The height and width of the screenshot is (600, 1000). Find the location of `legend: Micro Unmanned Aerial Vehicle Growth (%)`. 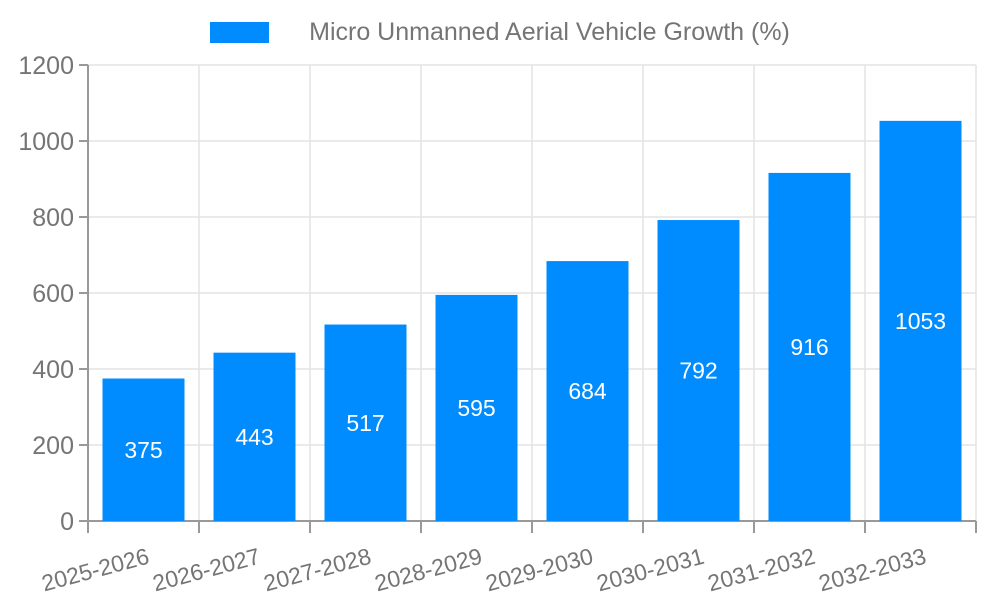

legend: Micro Unmanned Aerial Vehicle Growth (%) is located at coordinates (500, 32).